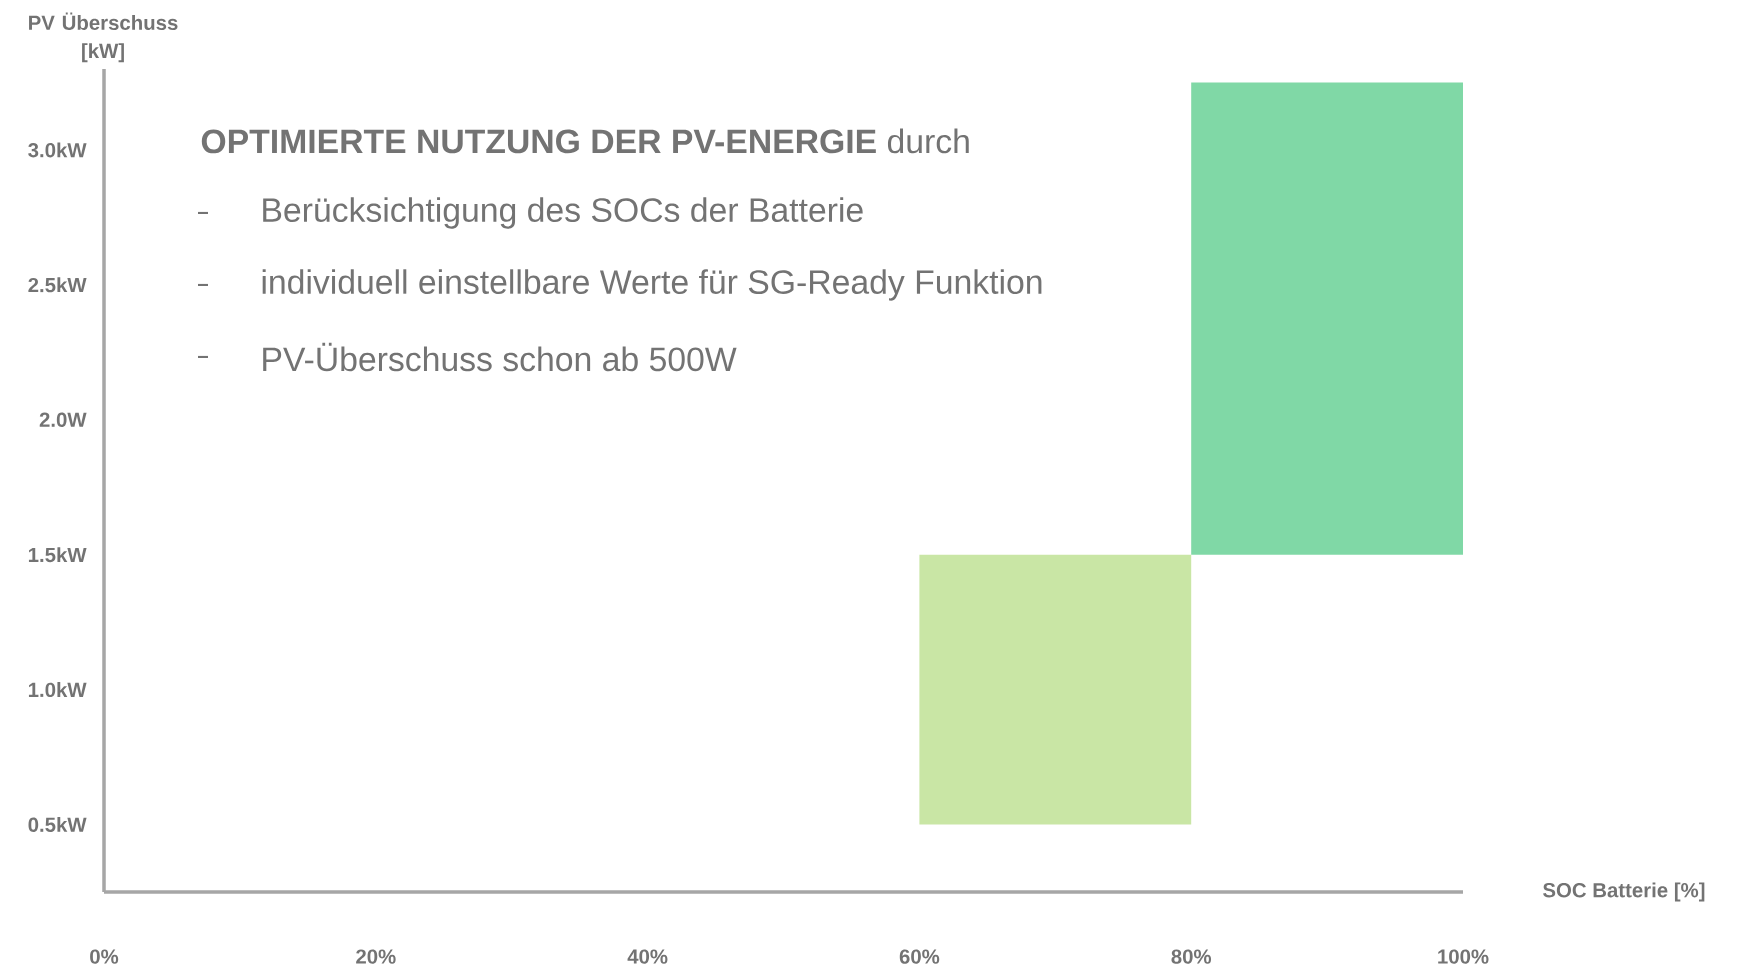 The image size is (1749, 977). What do you see at coordinates (57, 555) in the screenshot?
I see `y-tick-label: 1.5kW` at bounding box center [57, 555].